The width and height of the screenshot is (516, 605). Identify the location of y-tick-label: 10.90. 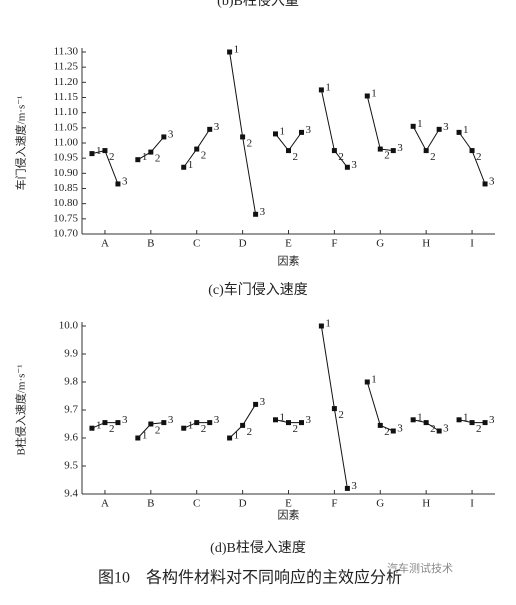
(65, 173).